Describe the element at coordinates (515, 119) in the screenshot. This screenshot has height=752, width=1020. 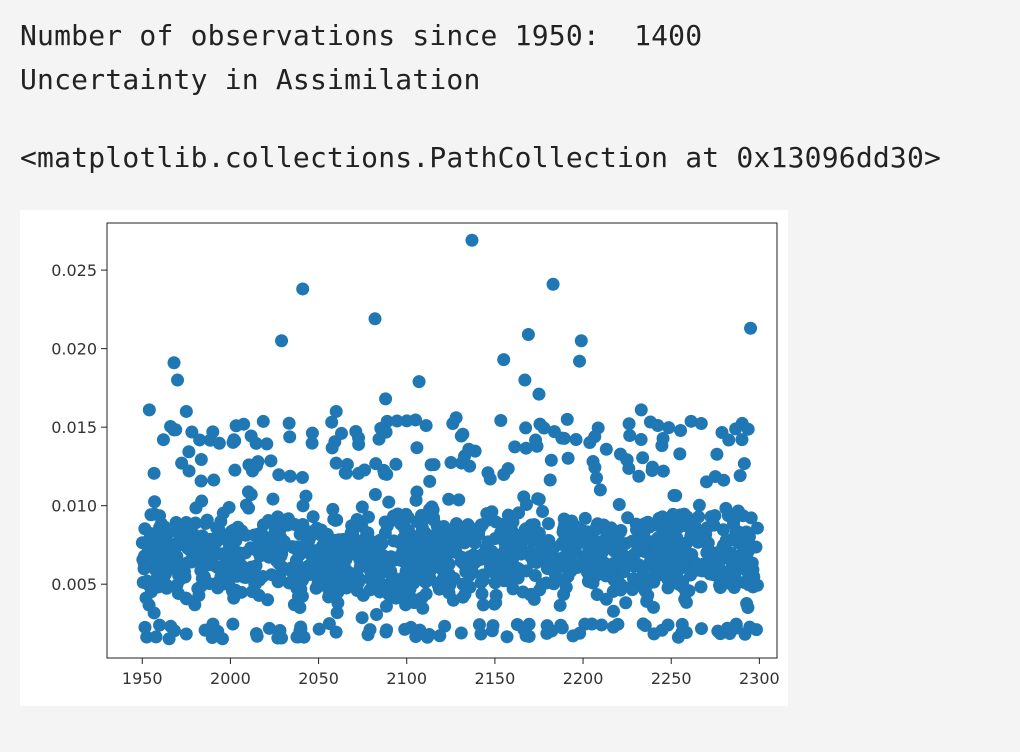
I see `output-spacer` at that location.